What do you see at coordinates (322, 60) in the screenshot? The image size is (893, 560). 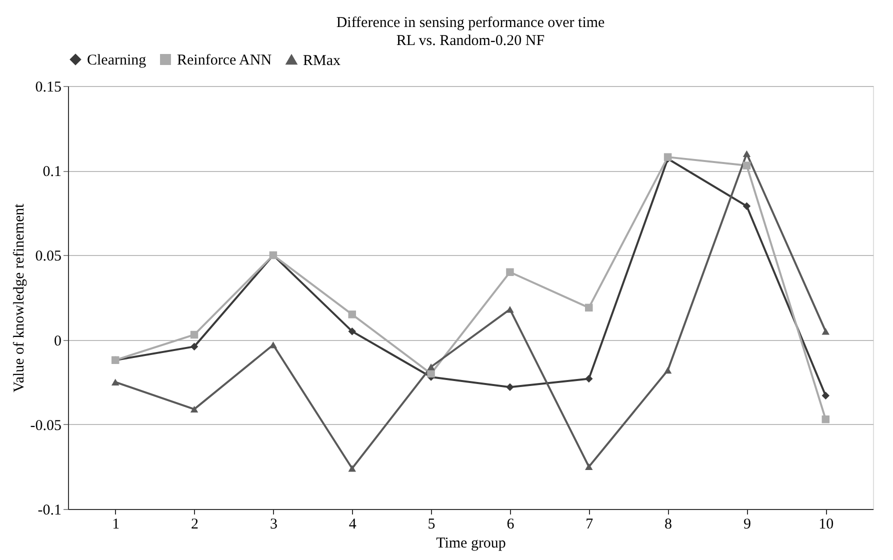 I see `legend-label: RMax` at bounding box center [322, 60].